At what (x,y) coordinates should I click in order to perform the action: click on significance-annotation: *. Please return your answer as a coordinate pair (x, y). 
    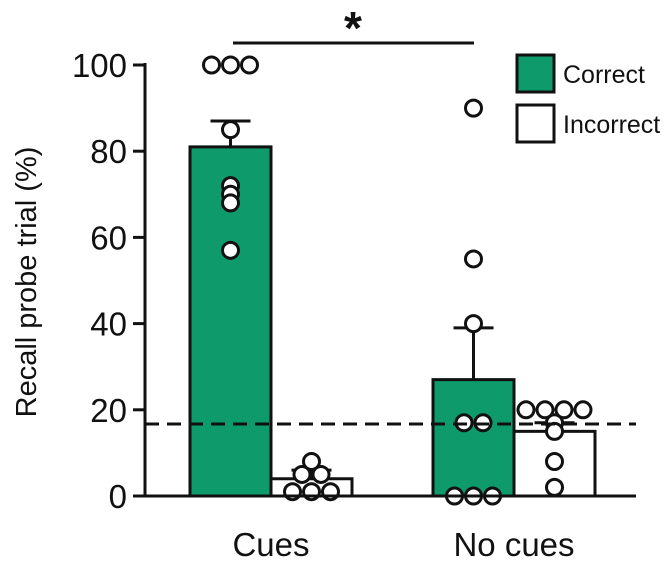
    Looking at the image, I should click on (353, 28).